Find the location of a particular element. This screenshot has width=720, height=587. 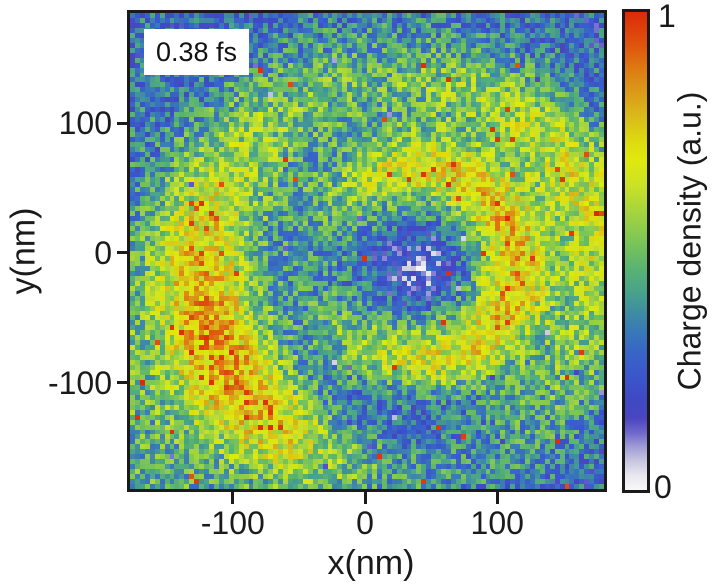

y-tick-label: 100 is located at coordinates (85, 123).